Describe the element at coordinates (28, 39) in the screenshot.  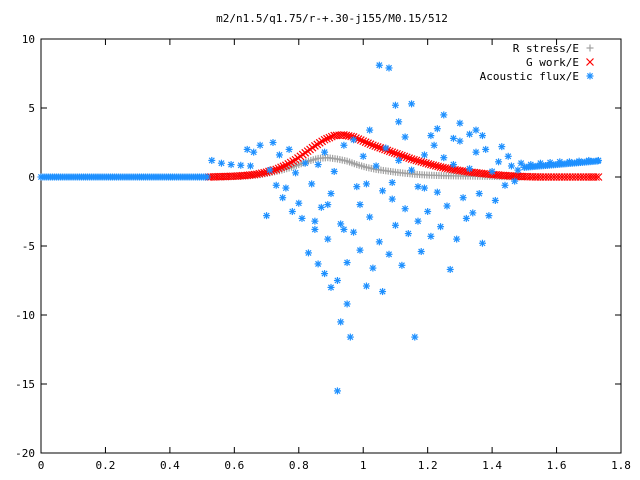
I see `y-tick-label: 10` at that location.